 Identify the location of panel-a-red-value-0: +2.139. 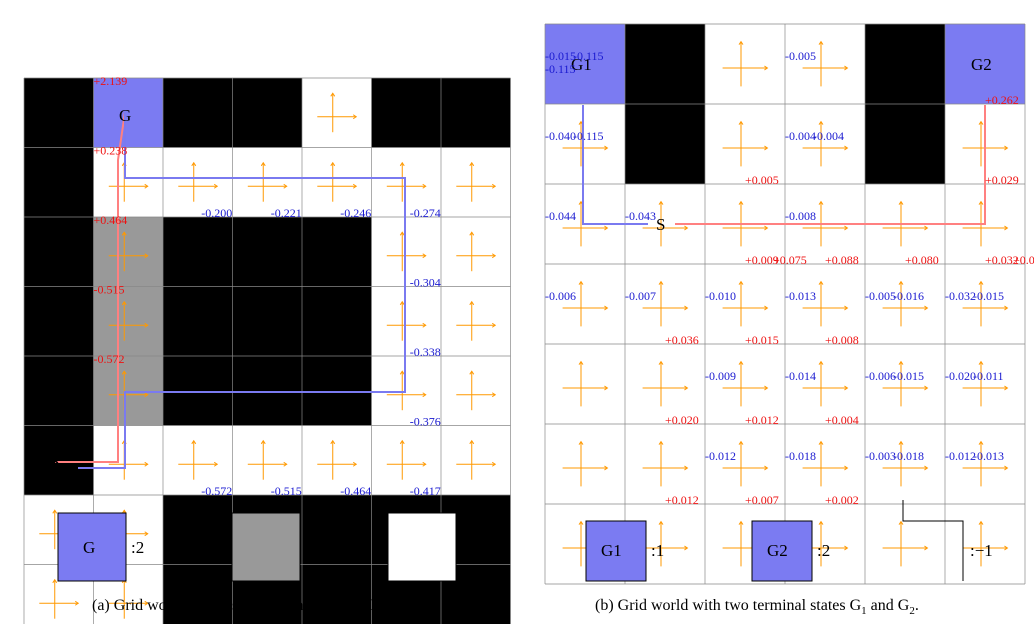
(111, 81).